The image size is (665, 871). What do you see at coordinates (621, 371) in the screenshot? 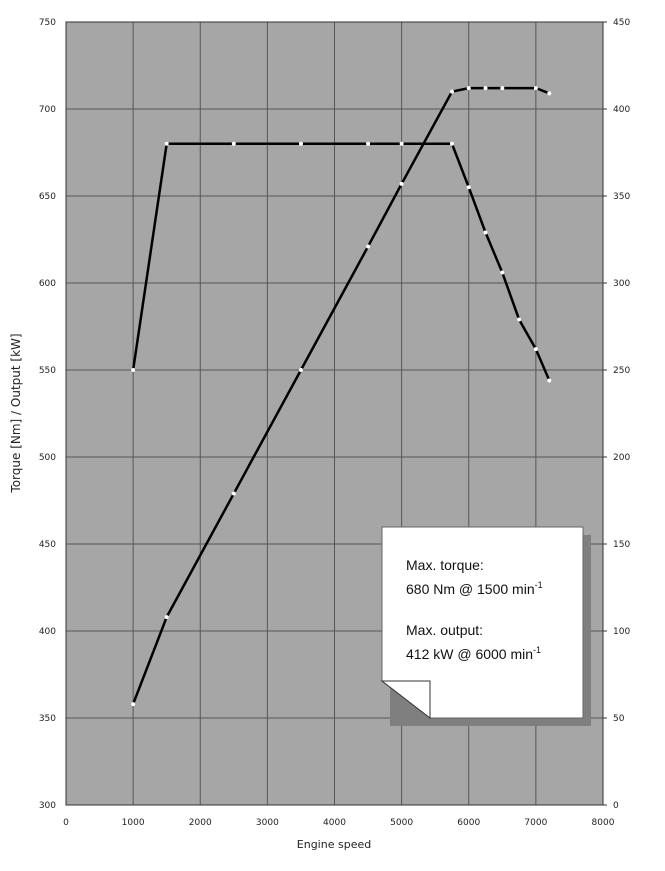
I see `y2-tick-label: 250` at bounding box center [621, 371].